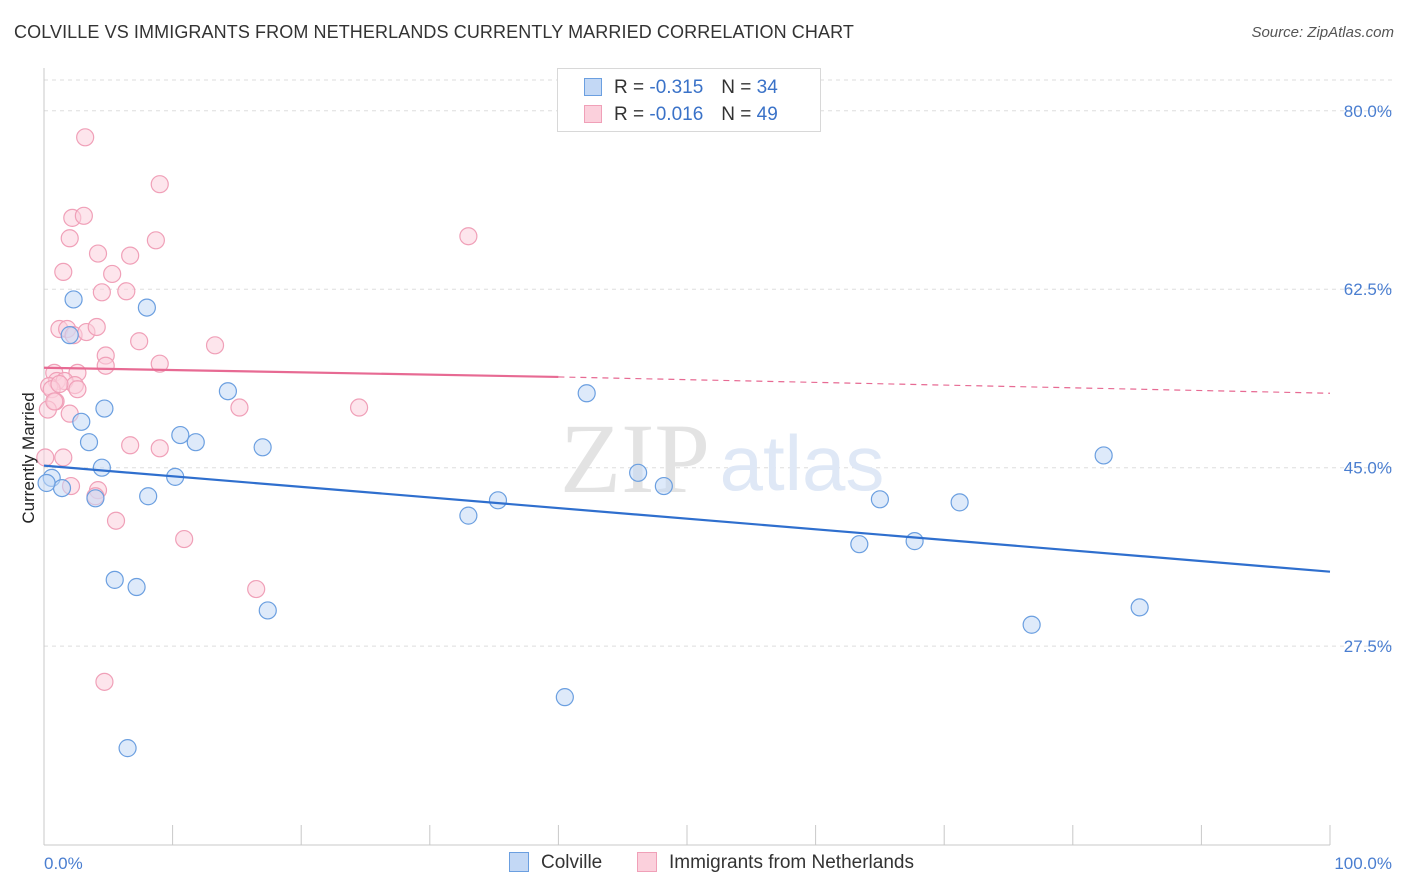  Describe the element at coordinates (1368, 289) in the screenshot. I see `y-tick-label-2: 62.5%` at that location.